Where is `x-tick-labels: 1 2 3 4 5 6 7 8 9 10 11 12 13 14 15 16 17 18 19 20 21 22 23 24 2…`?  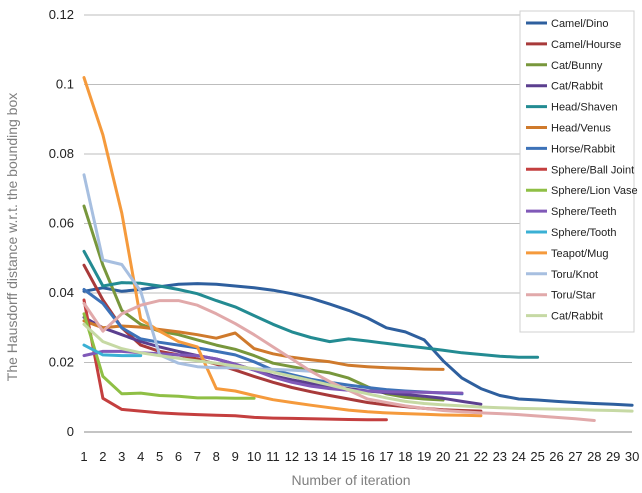 x-tick-labels: 1 2 3 4 5 6 7 8 9 10 11 12 13 14 15 16 17 18 19 20 21 22 23 24 2… is located at coordinates (359, 456).